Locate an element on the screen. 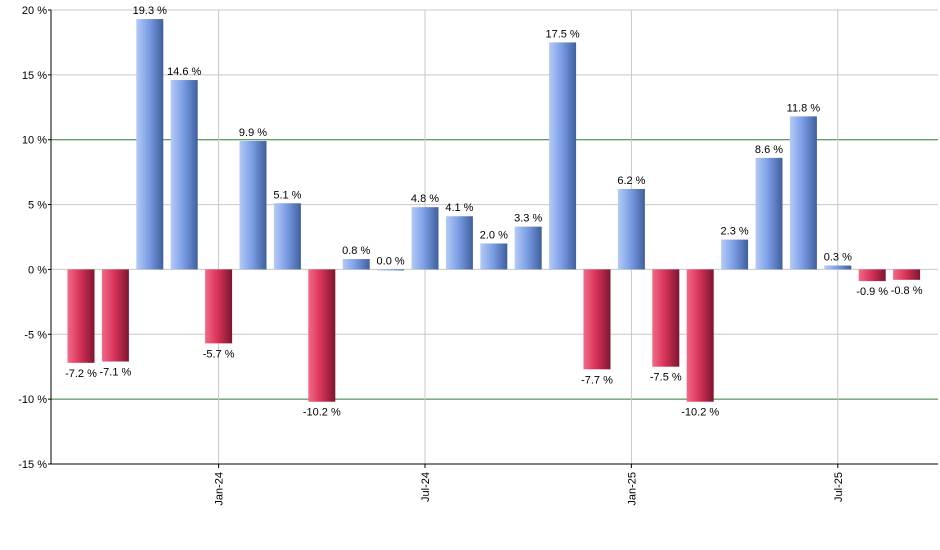  data-label: -7.1 % is located at coordinates (116, 373).